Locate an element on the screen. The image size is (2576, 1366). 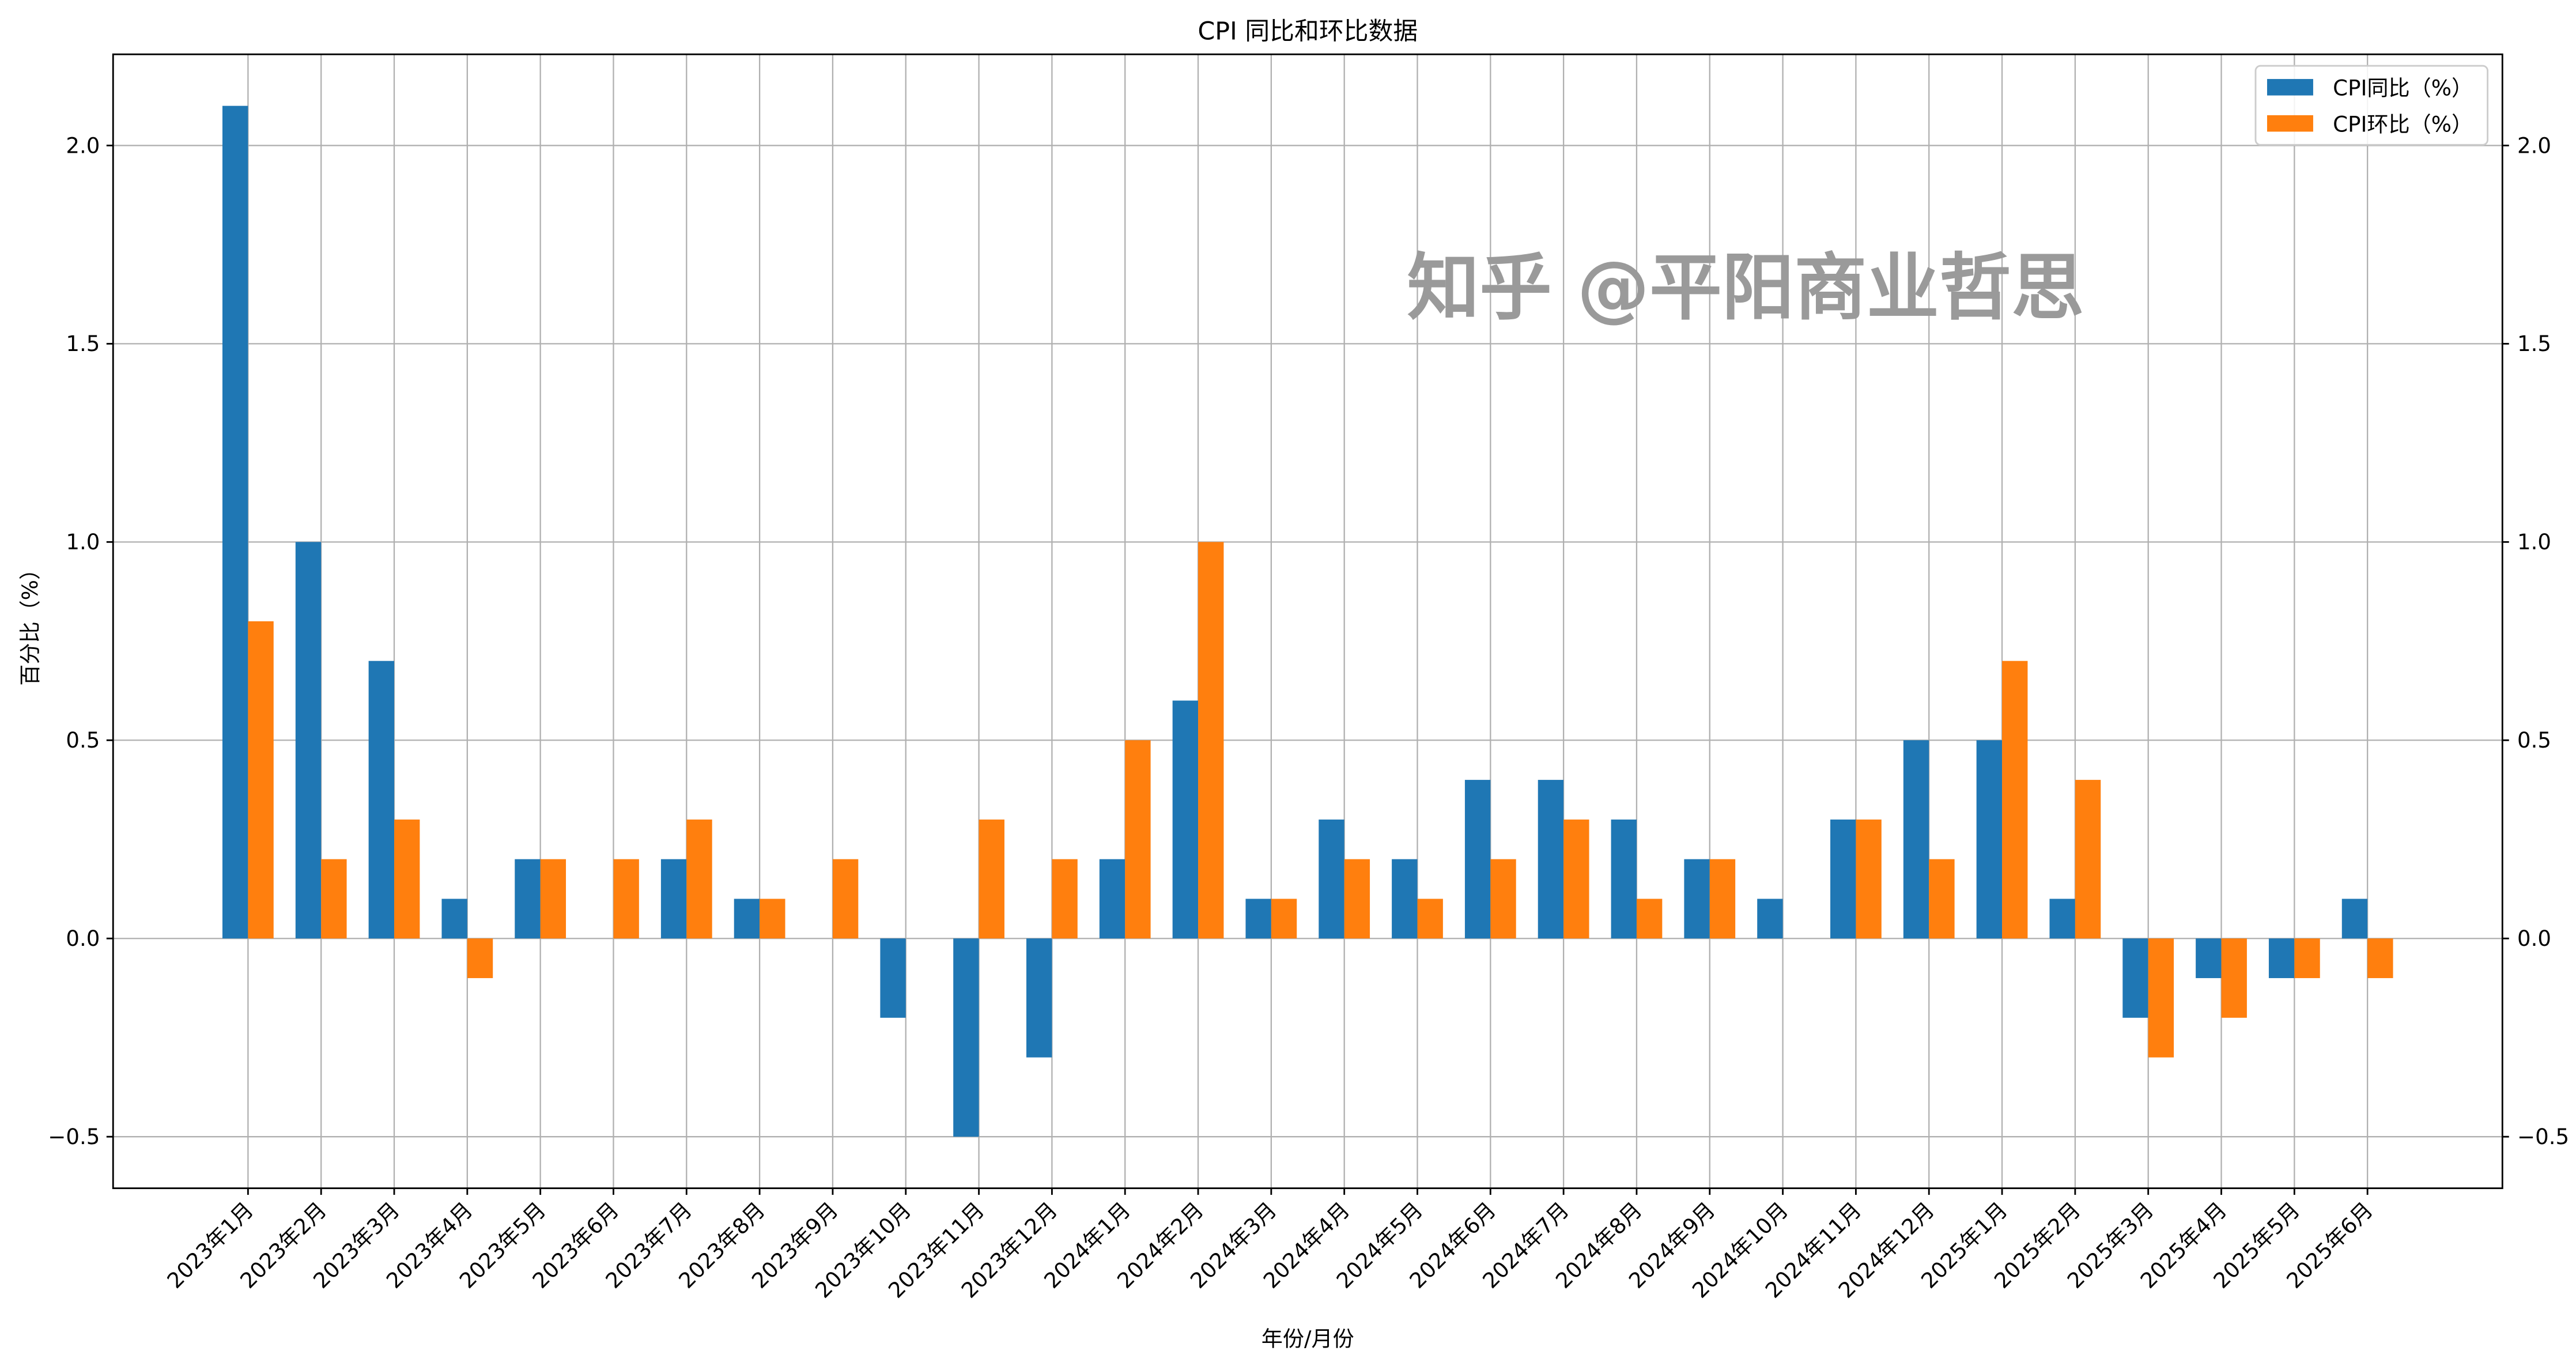
legend-label-yoy: CPI同比（%） is located at coordinates (2403, 88).